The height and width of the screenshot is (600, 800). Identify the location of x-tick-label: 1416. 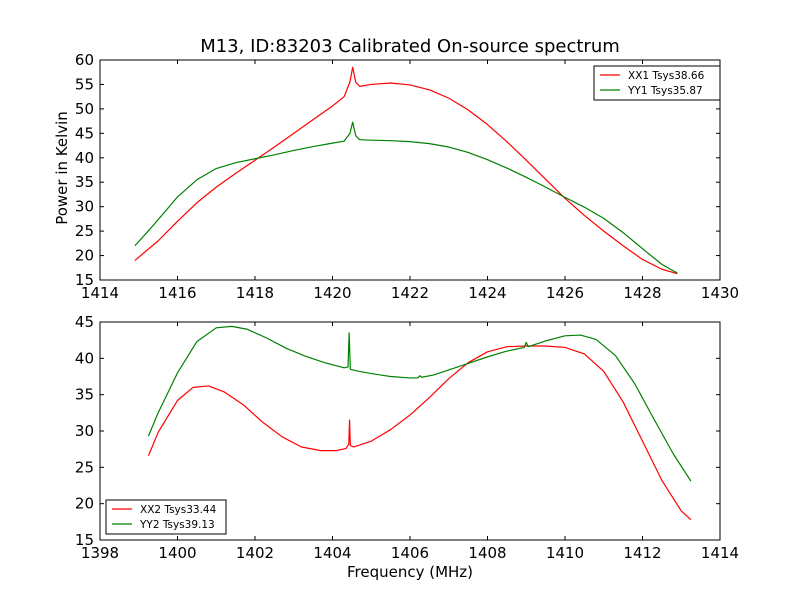
(177, 293).